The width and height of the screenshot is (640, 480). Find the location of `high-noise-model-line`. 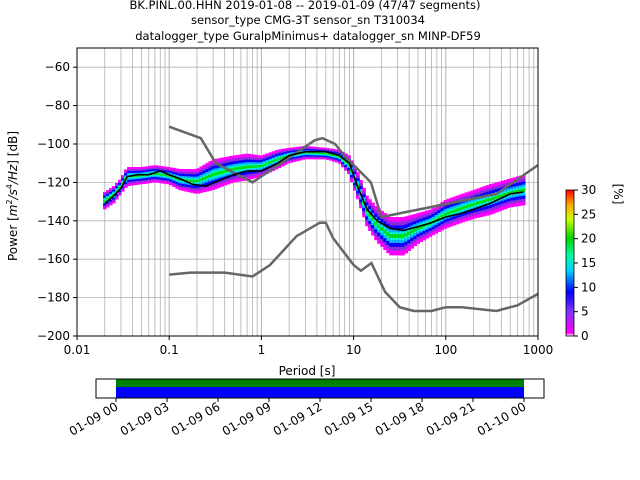

high-noise-model-line is located at coordinates (353, 172).